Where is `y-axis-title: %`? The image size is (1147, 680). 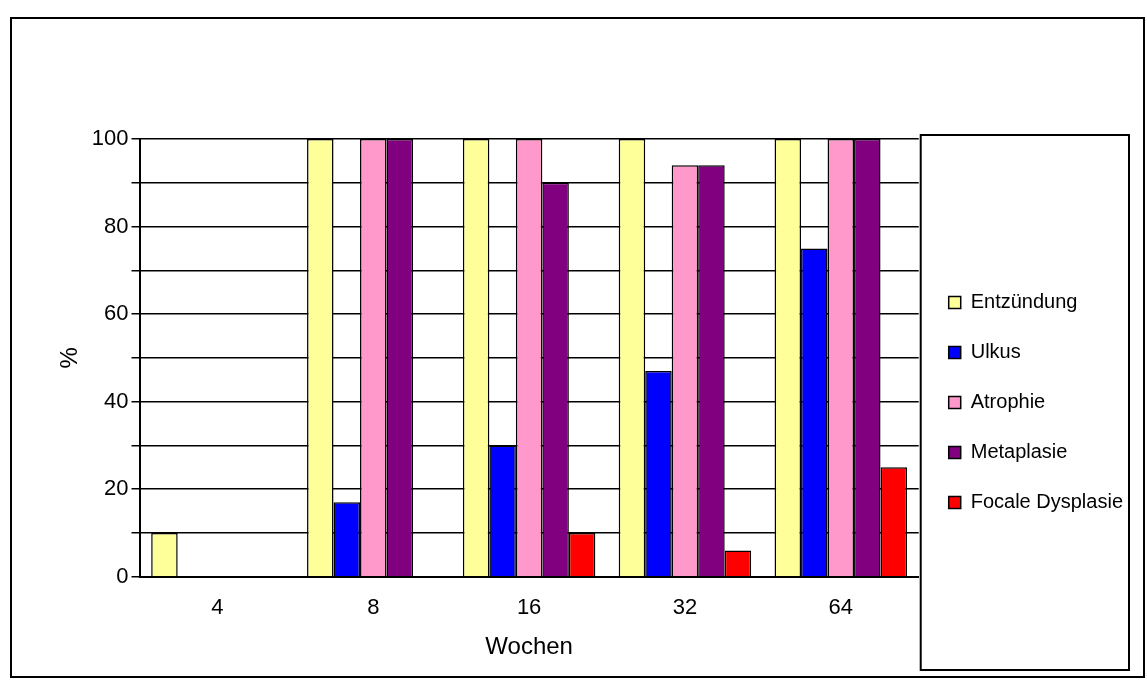
y-axis-title: % is located at coordinates (69, 358).